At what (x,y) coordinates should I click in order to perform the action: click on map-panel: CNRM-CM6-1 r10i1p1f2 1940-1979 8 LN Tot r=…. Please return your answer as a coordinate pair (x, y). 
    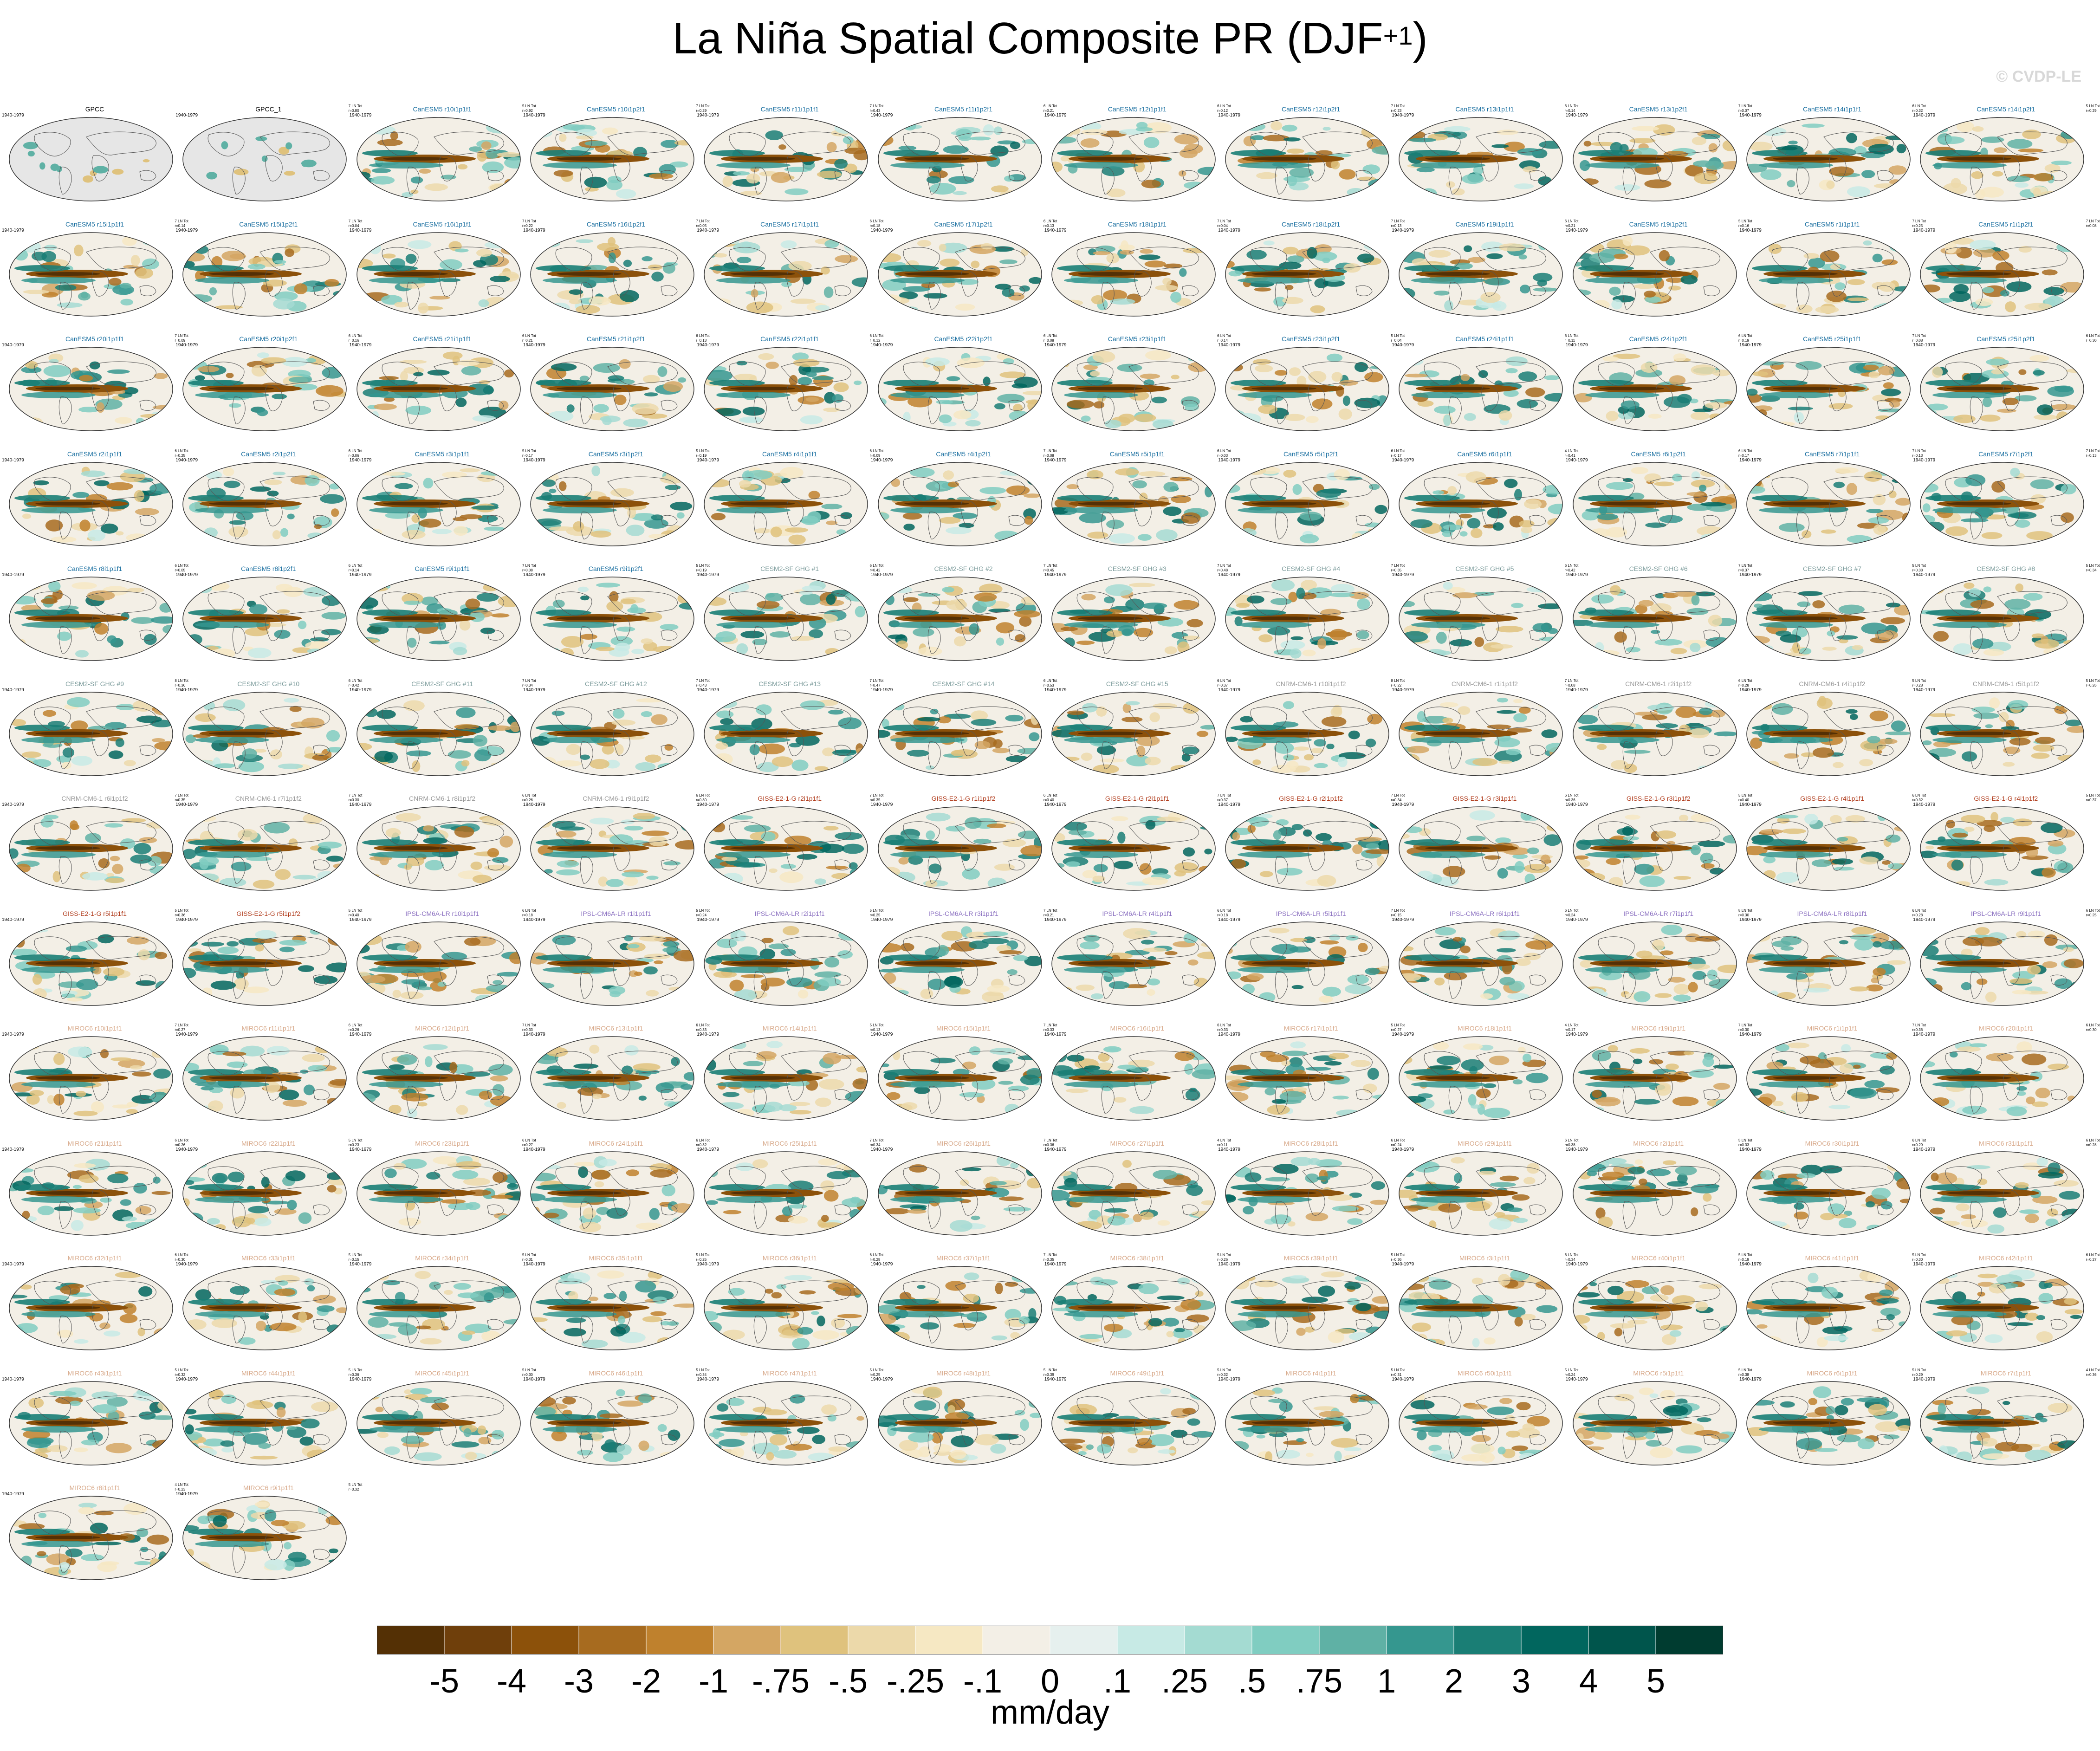
    Looking at the image, I should click on (1311, 728).